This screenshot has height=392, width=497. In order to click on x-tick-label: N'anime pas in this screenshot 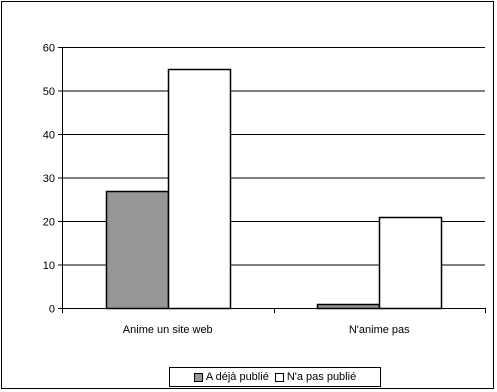, I will do `click(379, 330)`.